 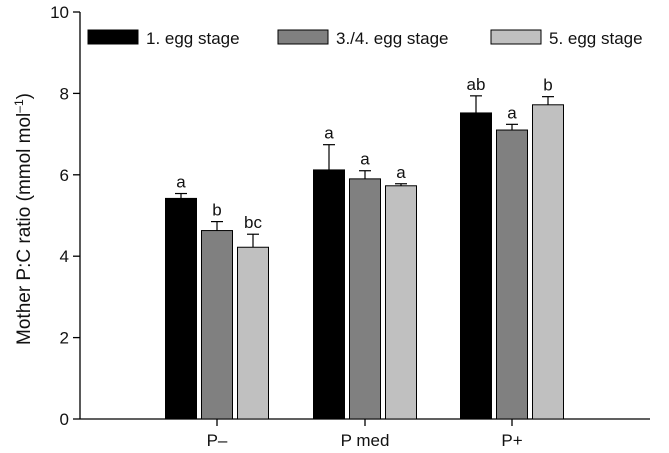 I want to click on y-axis: 0 2 4 6 8 10, so click(x=65, y=216).